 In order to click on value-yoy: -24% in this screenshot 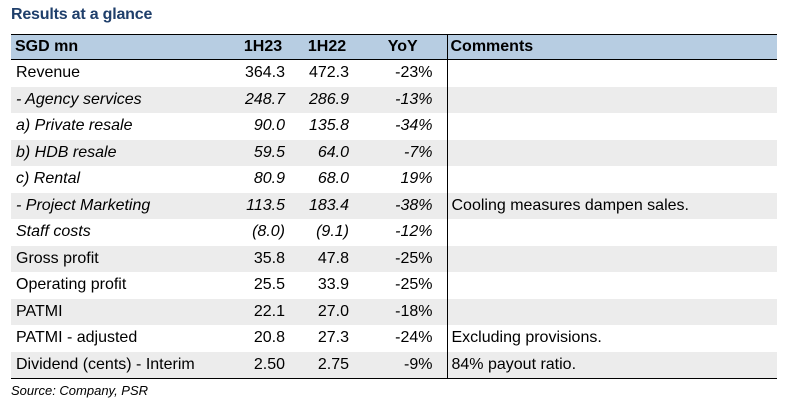, I will do `click(403, 338)`.